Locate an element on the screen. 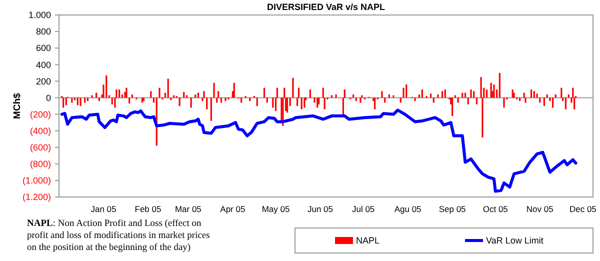 This screenshot has width=600, height=261. x-tick-label: Agu 05 is located at coordinates (408, 209).